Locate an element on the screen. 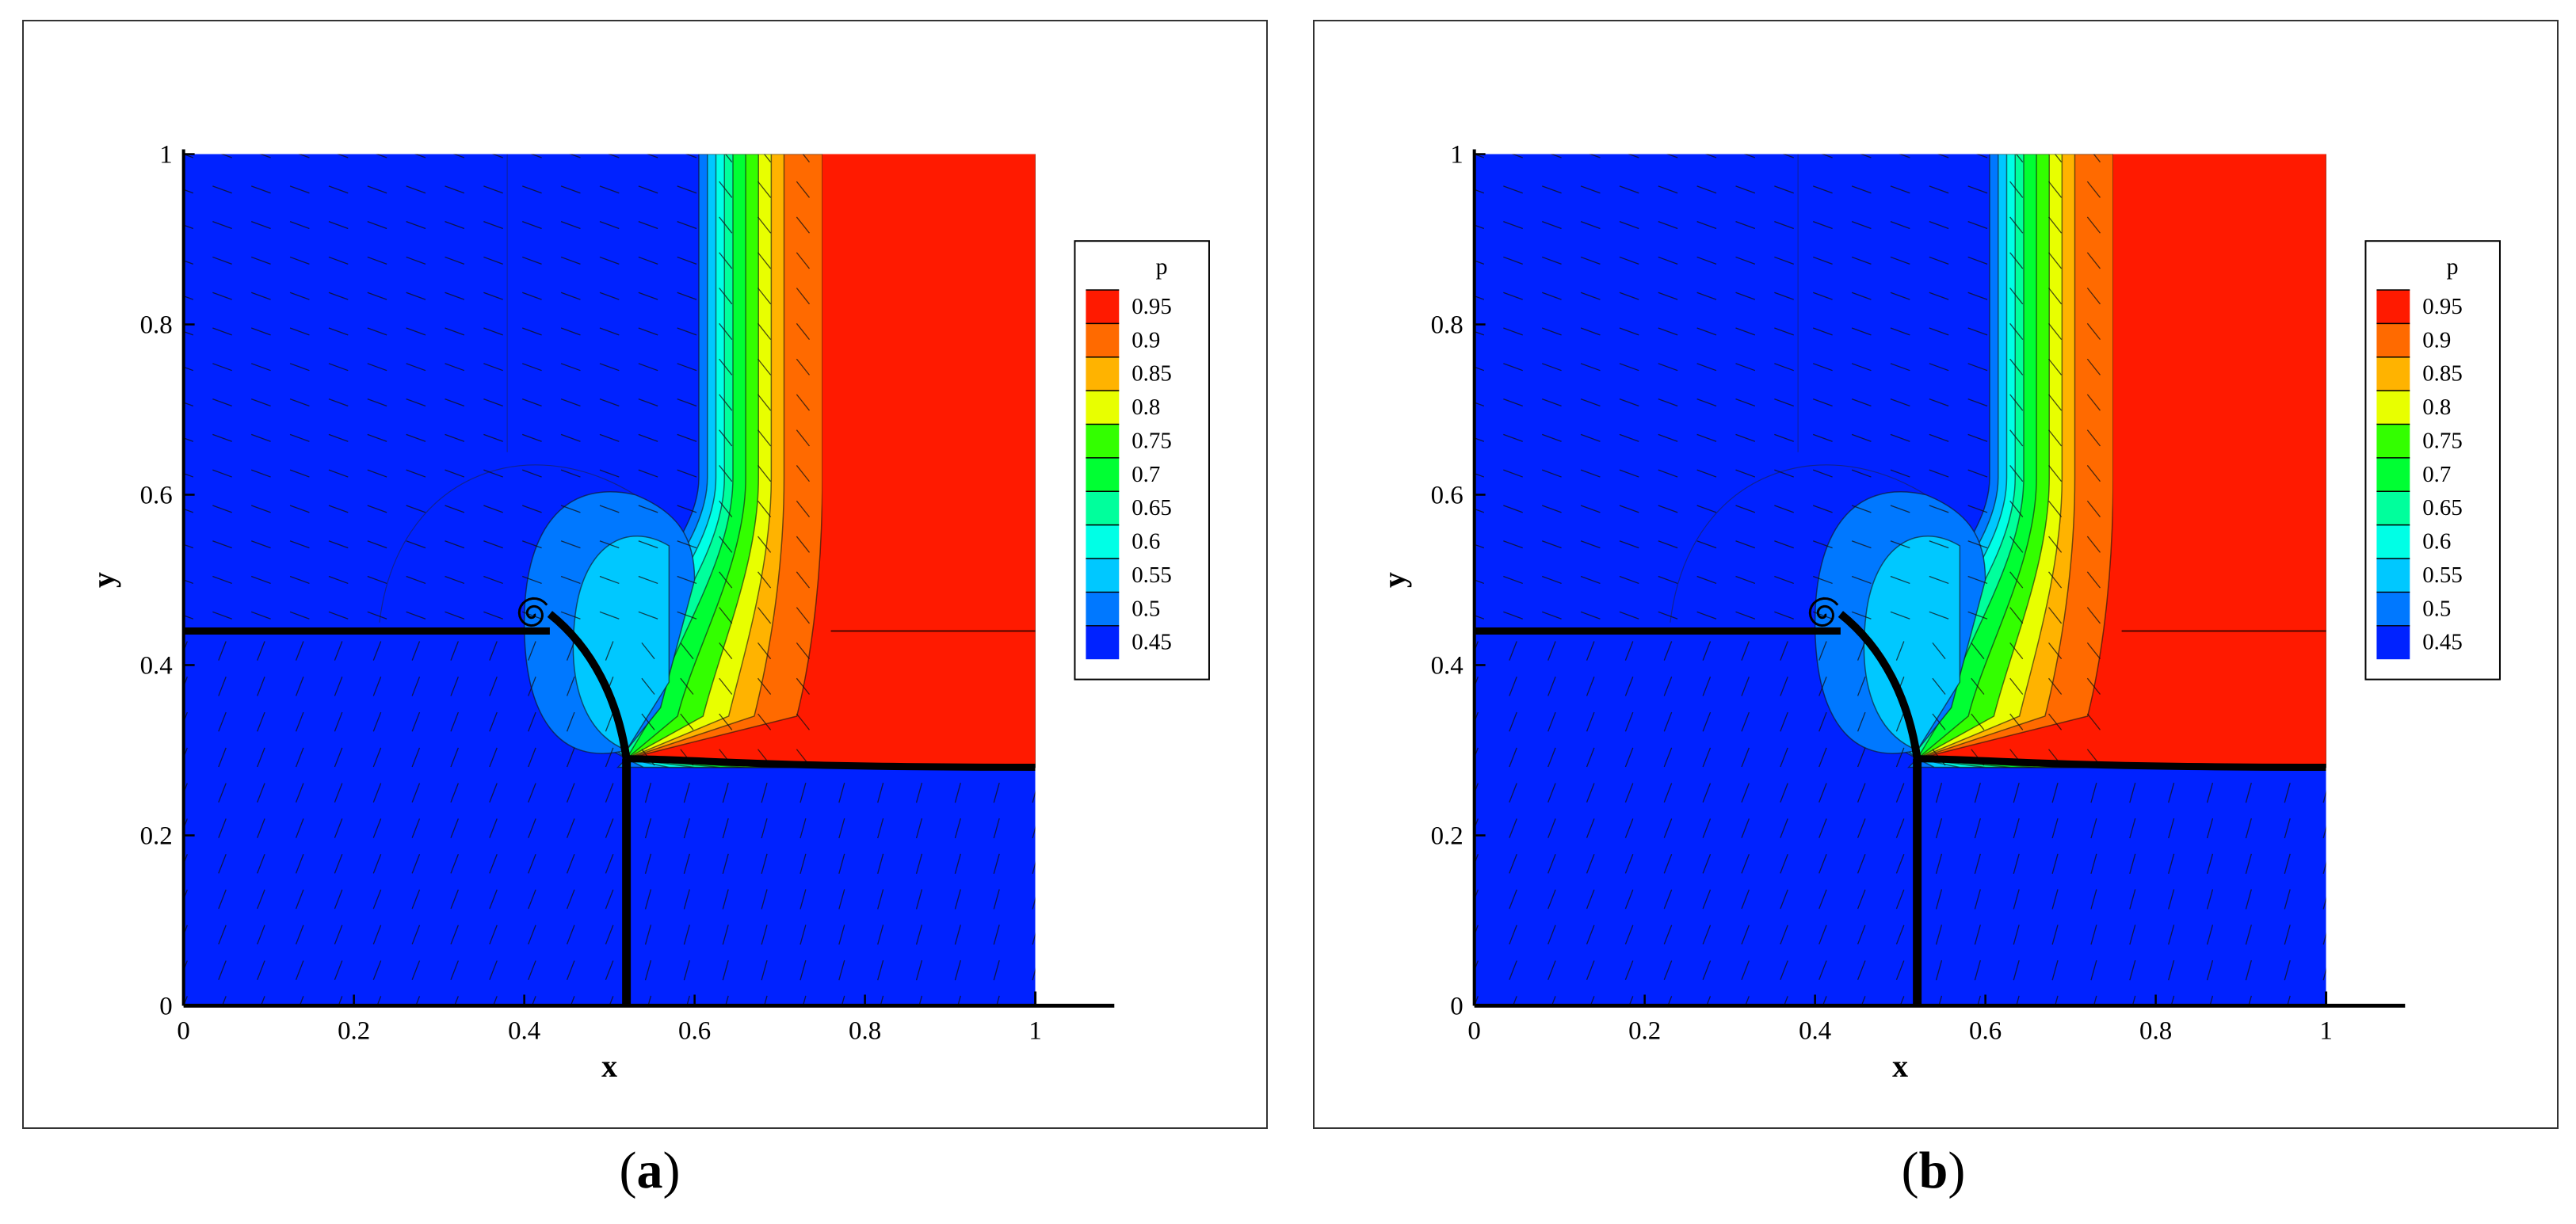 The height and width of the screenshot is (1224, 2576). y-tick-label: 0.8 is located at coordinates (156, 325).